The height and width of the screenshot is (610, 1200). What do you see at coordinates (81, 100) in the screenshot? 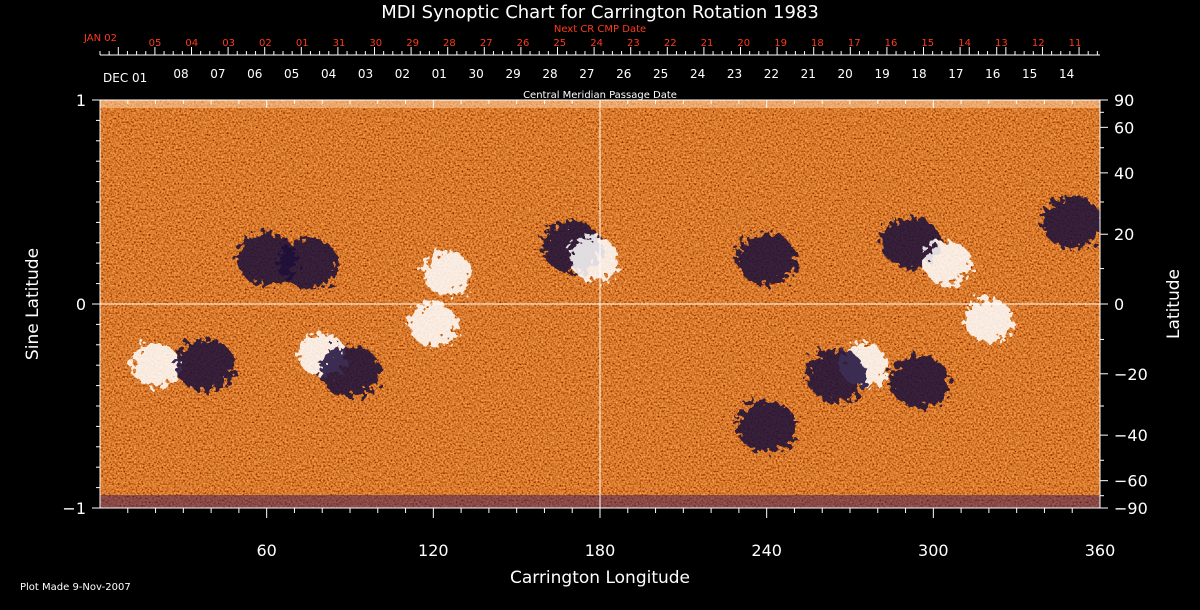
I see `y-left-tick-label: 1` at bounding box center [81, 100].